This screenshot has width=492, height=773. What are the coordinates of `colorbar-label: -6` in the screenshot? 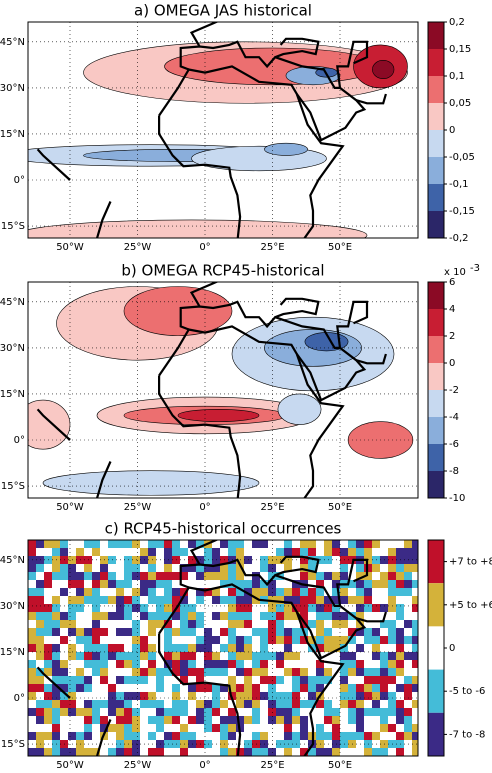 It's located at (454, 444).